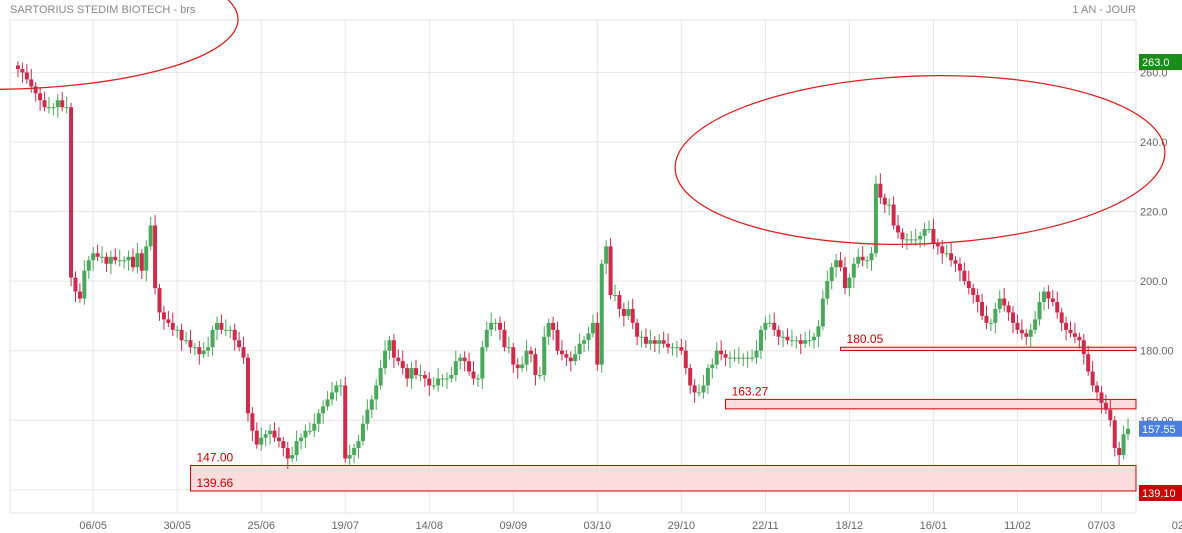 This screenshot has height=533, width=1182. I want to click on period-label: 1 AN - JOUR, so click(1104, 10).